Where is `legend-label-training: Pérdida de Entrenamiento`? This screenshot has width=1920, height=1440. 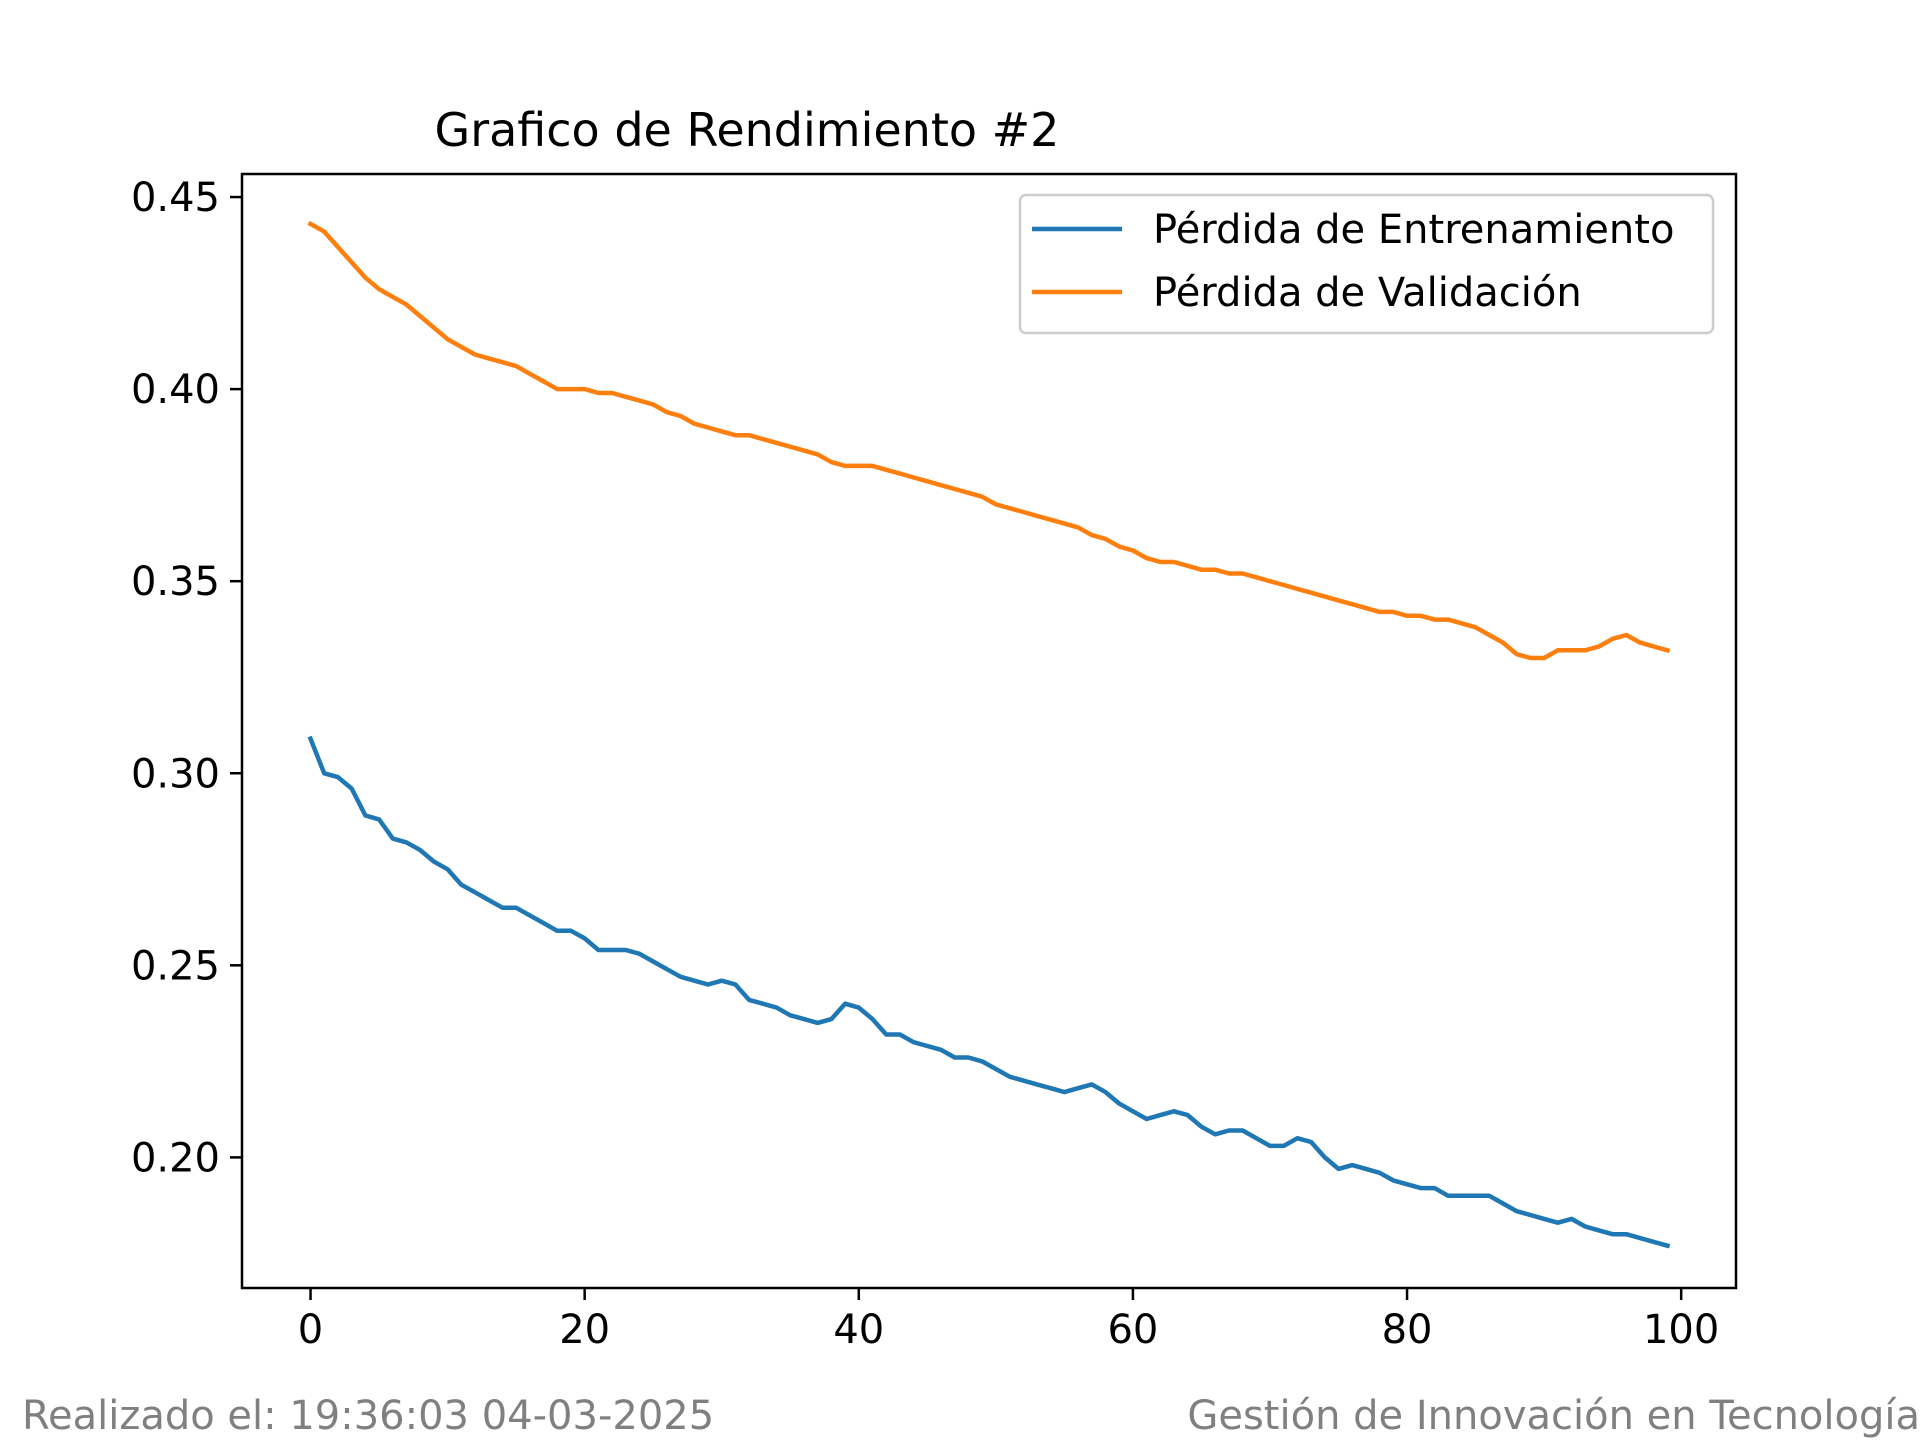 legend-label-training: Pérdida de Entrenamiento is located at coordinates (1413, 230).